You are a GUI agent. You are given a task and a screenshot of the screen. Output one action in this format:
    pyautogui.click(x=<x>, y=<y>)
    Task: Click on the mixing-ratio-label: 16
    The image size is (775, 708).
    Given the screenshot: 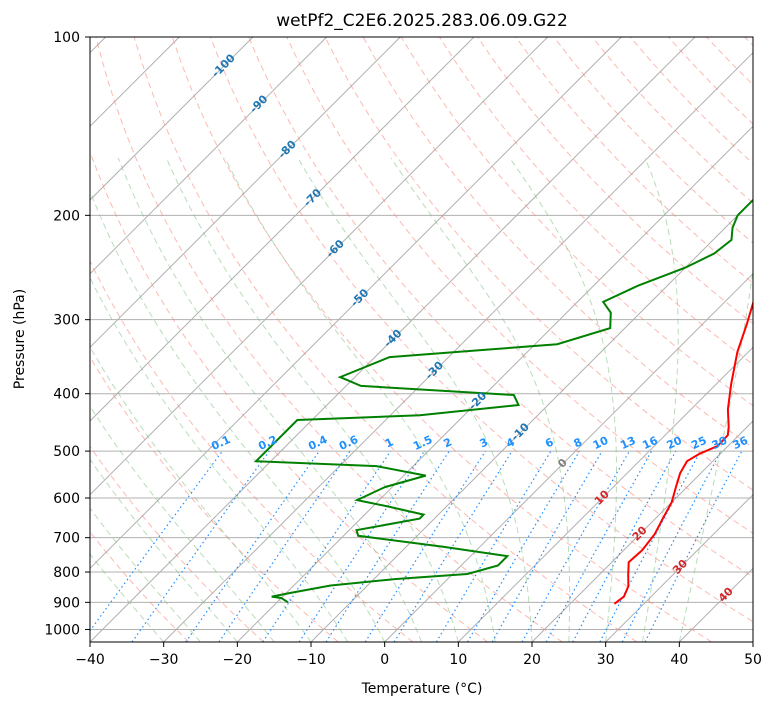 What is the action you would take?
    pyautogui.click(x=650, y=443)
    